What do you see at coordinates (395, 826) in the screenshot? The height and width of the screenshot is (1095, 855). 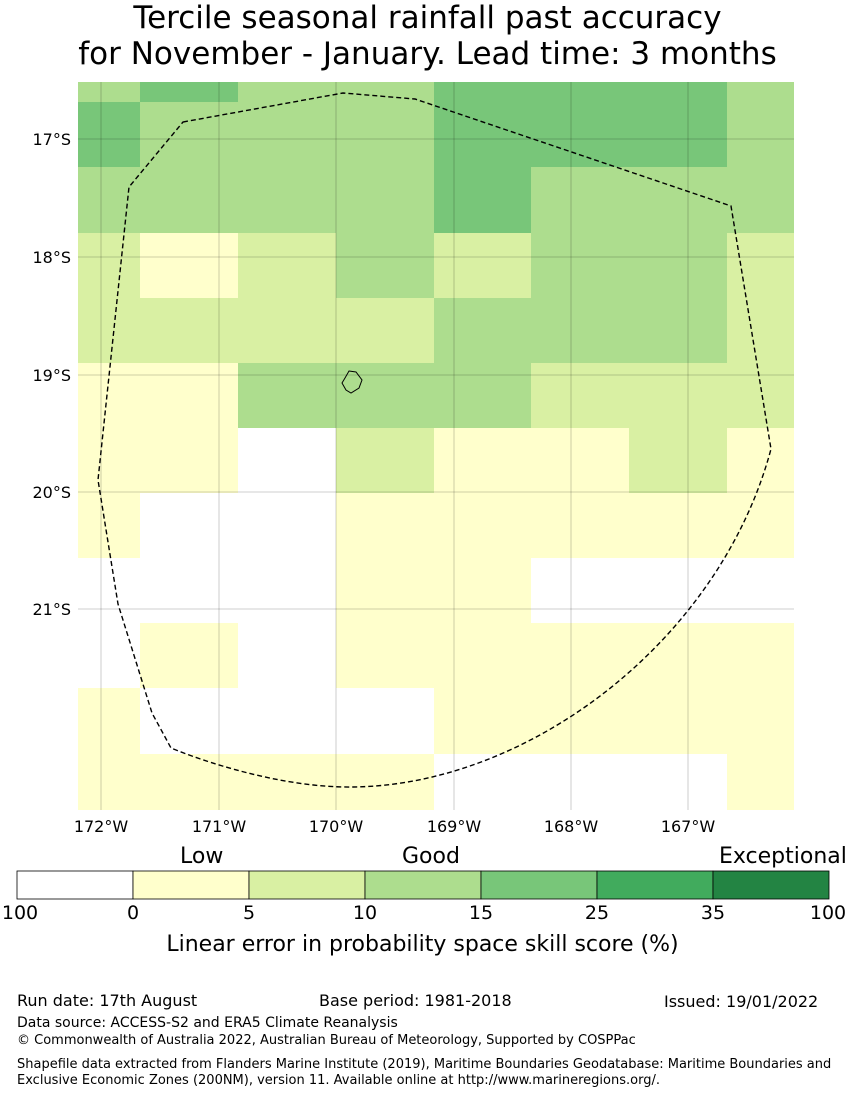 I see `longitude-labels: 172°W 171°W 170°W 169°W 168°W 167°W` at bounding box center [395, 826].